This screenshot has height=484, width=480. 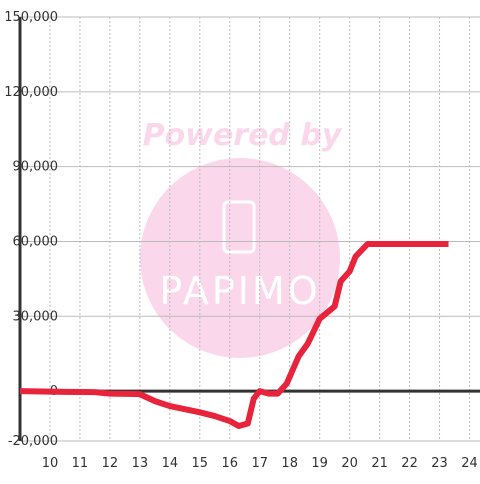 What do you see at coordinates (200, 463) in the screenshot?
I see `x-tick-label: 15` at bounding box center [200, 463].